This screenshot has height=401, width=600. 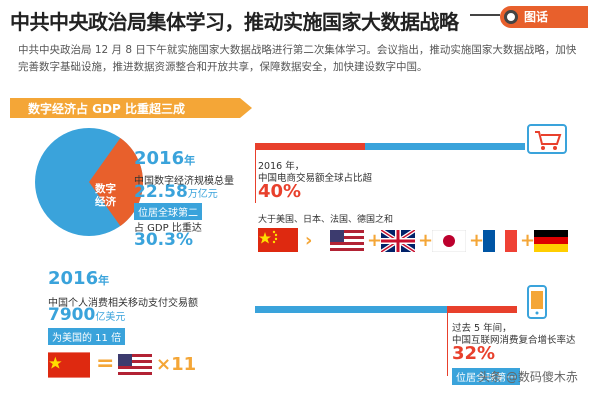 What do you see at coordinates (447, 341) in the screenshot?
I see `retail-divider` at bounding box center [447, 341].